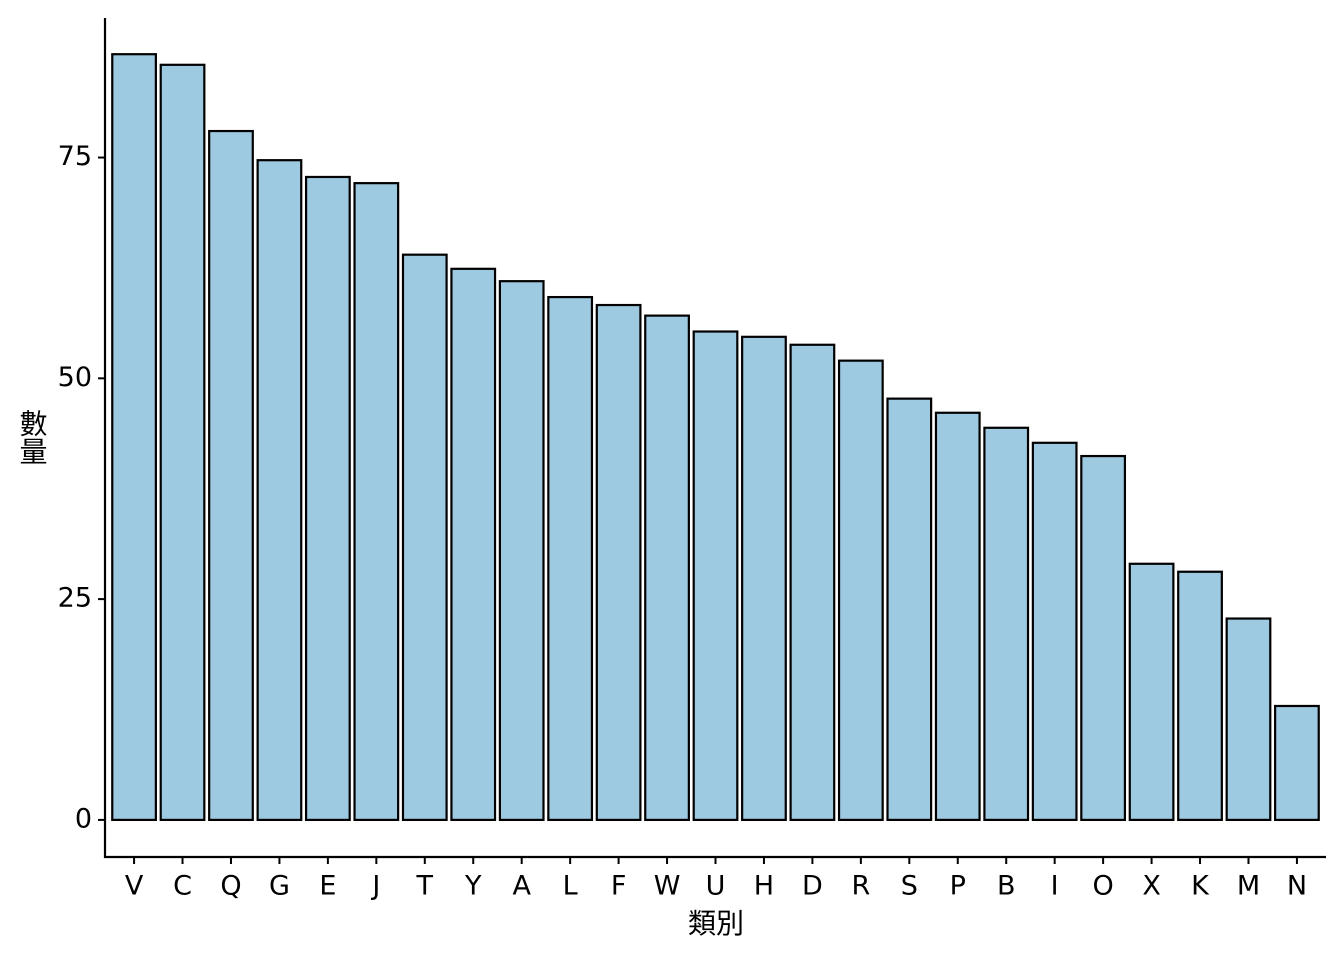 The width and height of the screenshot is (1344, 960). What do you see at coordinates (134, 886) in the screenshot?
I see `x-tick-label: V` at bounding box center [134, 886].